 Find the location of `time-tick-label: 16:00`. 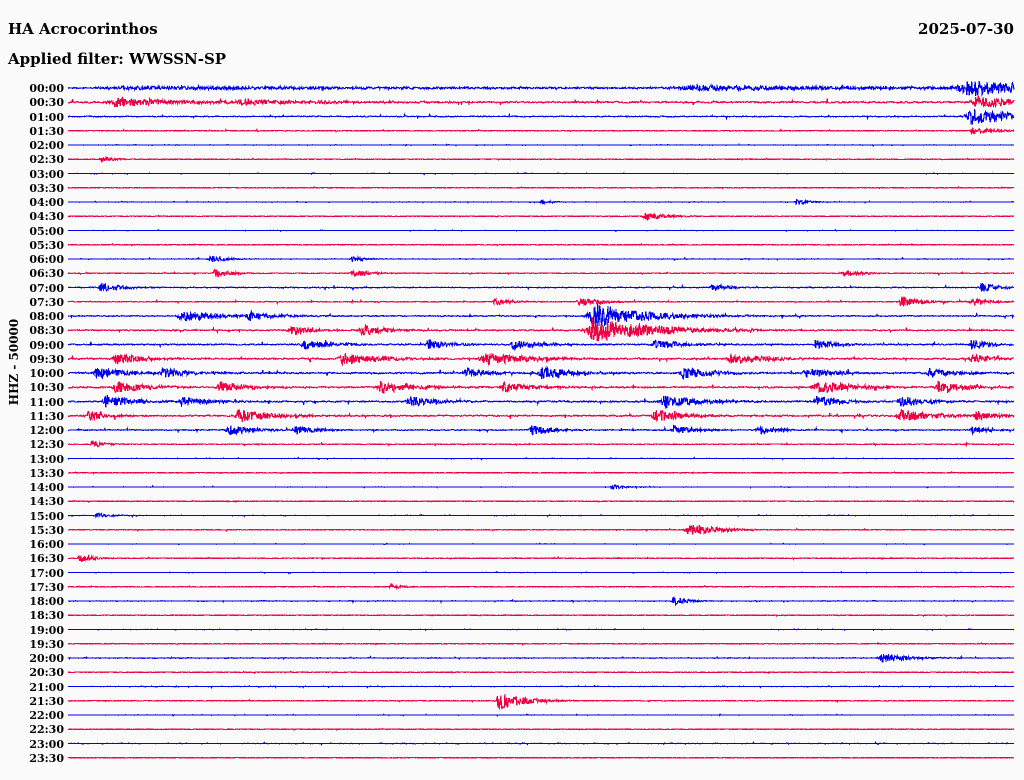

time-tick-label: 16:00 is located at coordinates (46, 544).